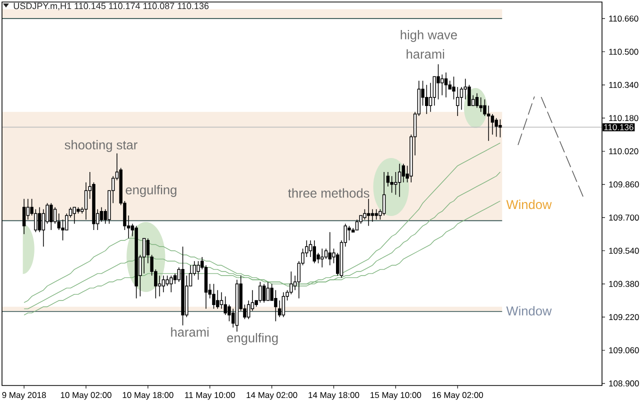 Image resolution: width=642 pixels, height=406 pixels. I want to click on x-tick-label: 15 May 10:00, so click(396, 396).